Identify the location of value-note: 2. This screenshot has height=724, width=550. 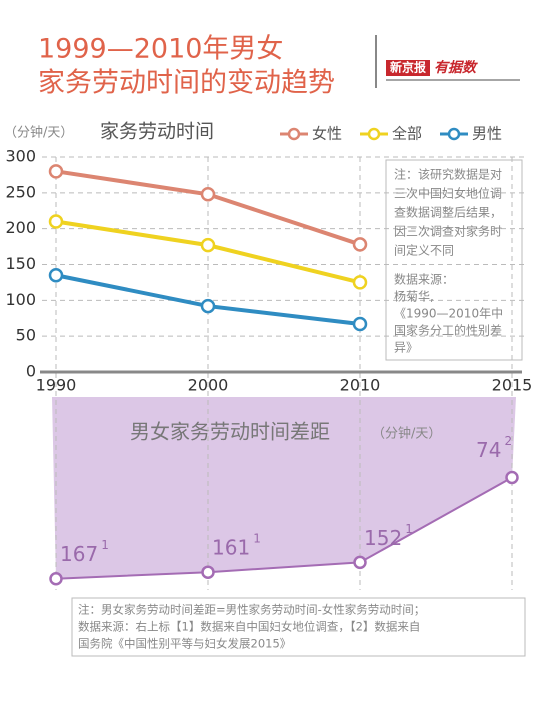
(508, 441).